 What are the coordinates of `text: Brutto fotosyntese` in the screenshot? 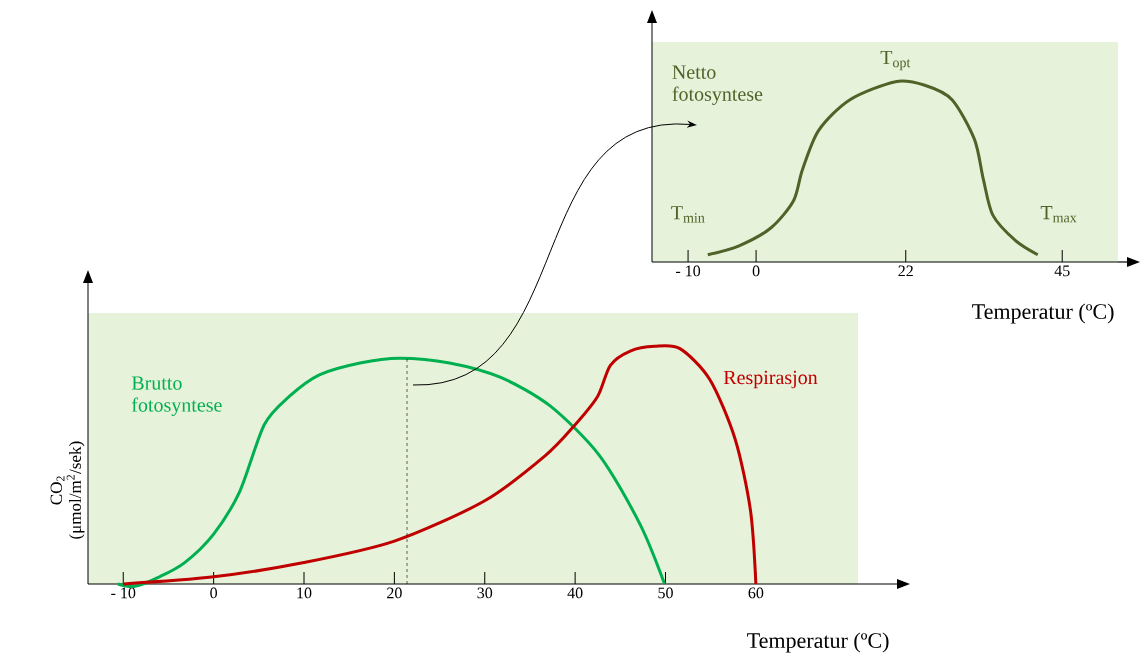 It's located at (176, 396).